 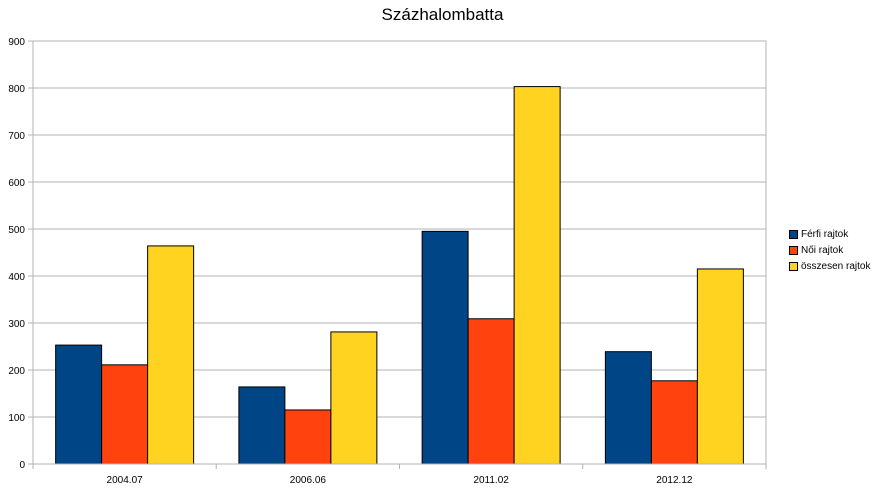 What do you see at coordinates (16, 418) in the screenshot?
I see `y-tick-label: 100` at bounding box center [16, 418].